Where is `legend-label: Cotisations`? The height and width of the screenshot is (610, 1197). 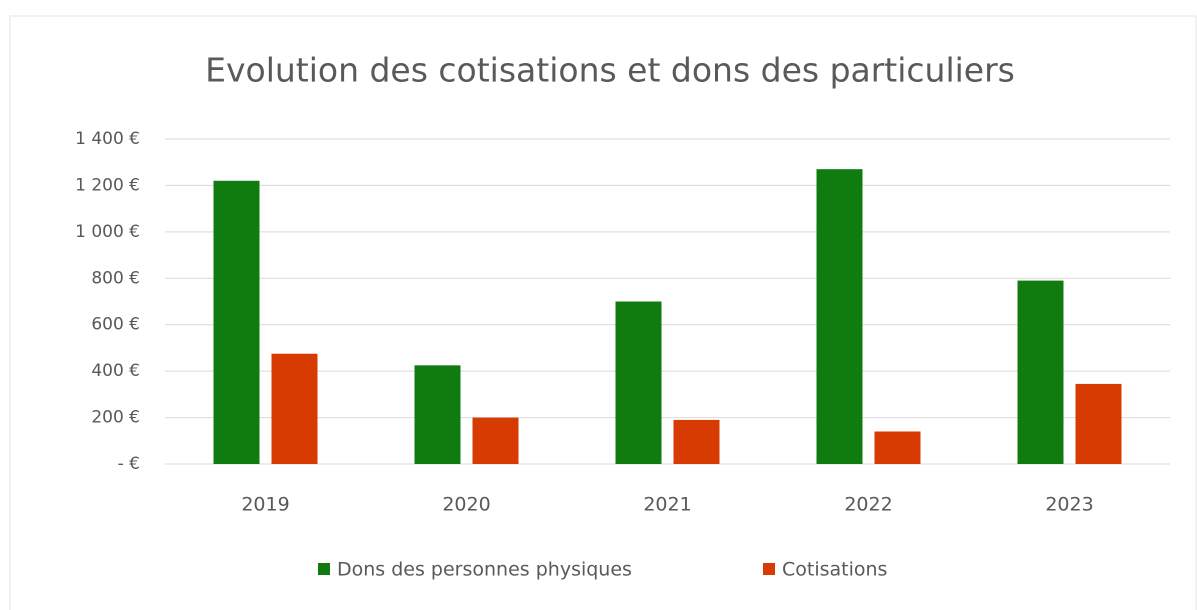
legend-label: Cotisations is located at coordinates (834, 570).